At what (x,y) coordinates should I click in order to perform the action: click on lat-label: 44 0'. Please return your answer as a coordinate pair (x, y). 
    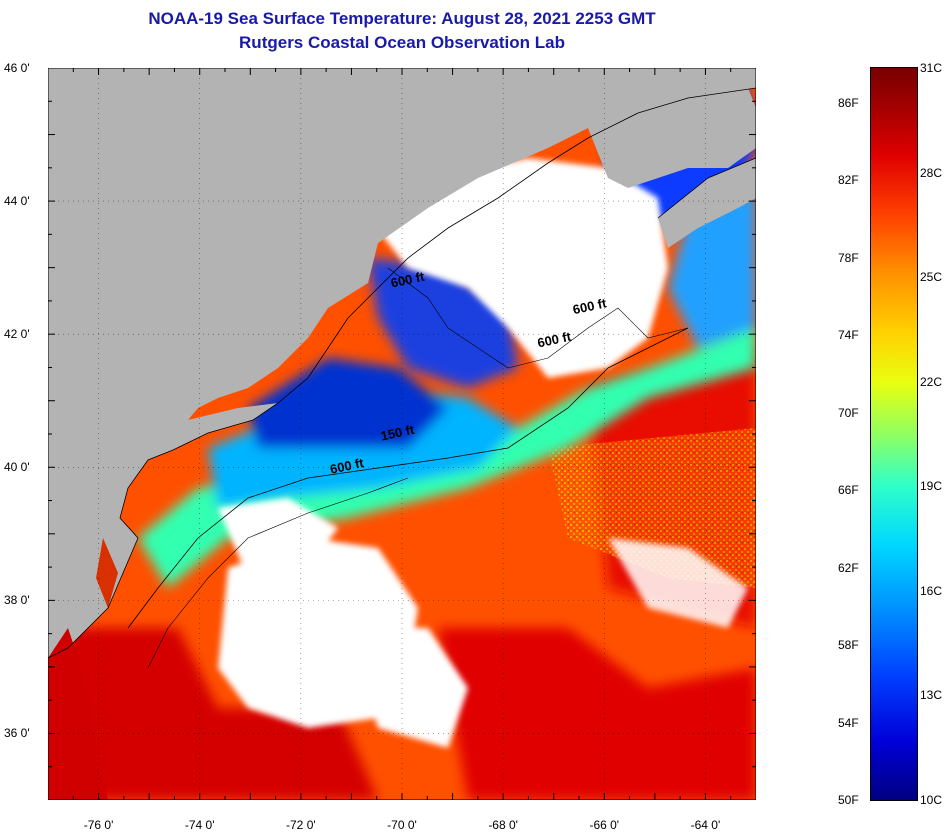
    Looking at the image, I should click on (17, 201).